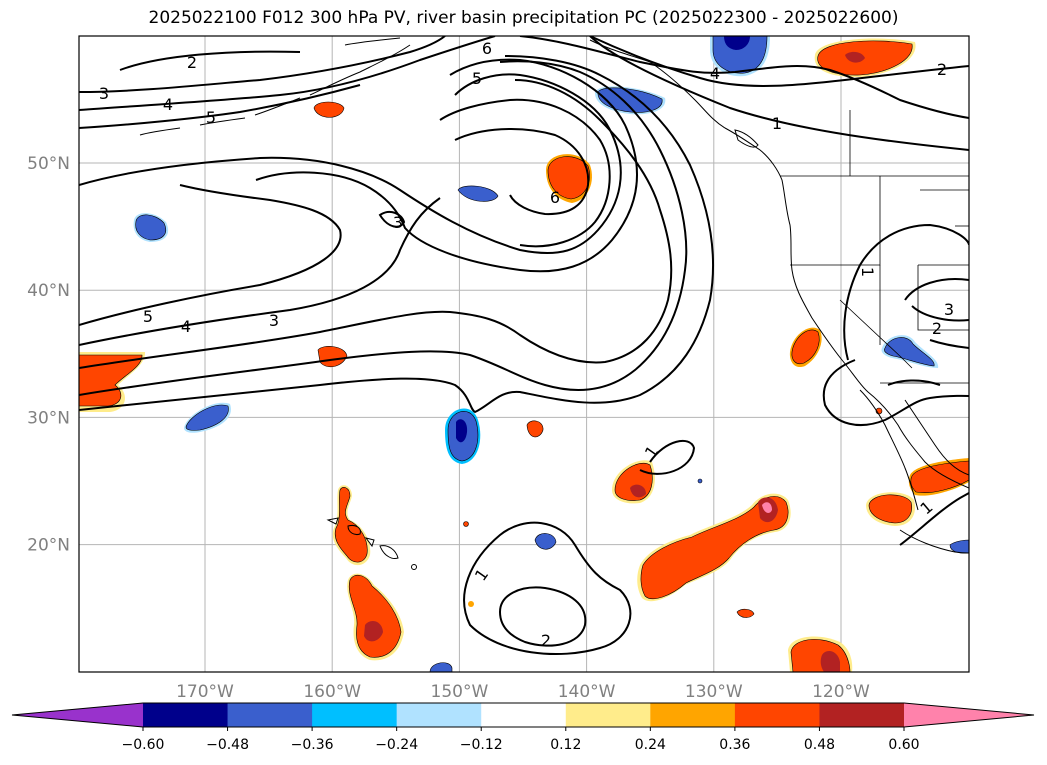 This screenshot has width=1047, height=765. Describe the element at coordinates (205, 692) in the screenshot. I see `longitude-tick-label: 170°W` at that location.